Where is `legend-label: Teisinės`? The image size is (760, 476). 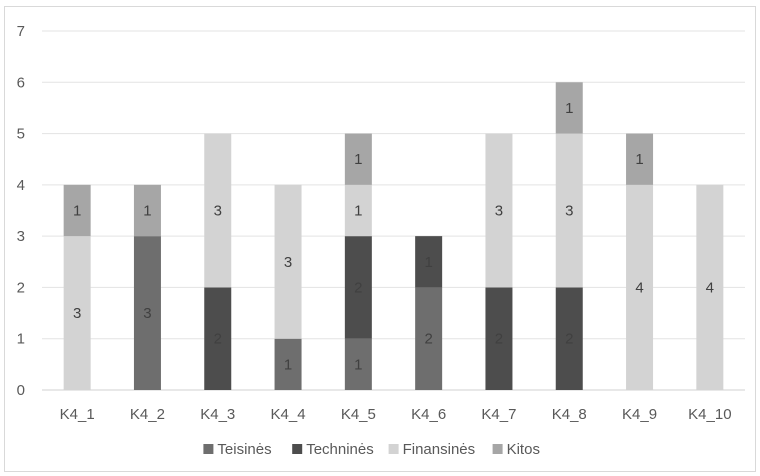 legend-label: Teisinės is located at coordinates (244, 449).